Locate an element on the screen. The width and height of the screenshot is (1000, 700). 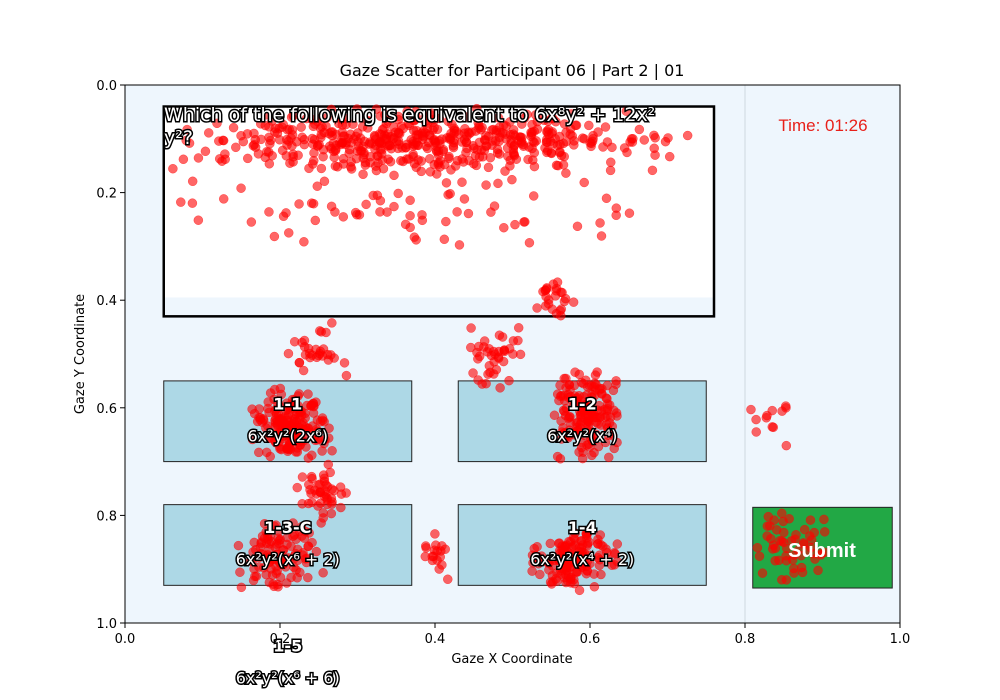
submit-label: Submit is located at coordinates (822, 551).